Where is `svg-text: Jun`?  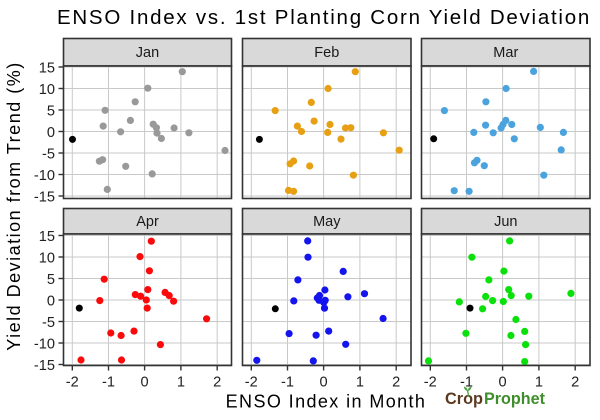
svg-text: Jun is located at coordinates (505, 222).